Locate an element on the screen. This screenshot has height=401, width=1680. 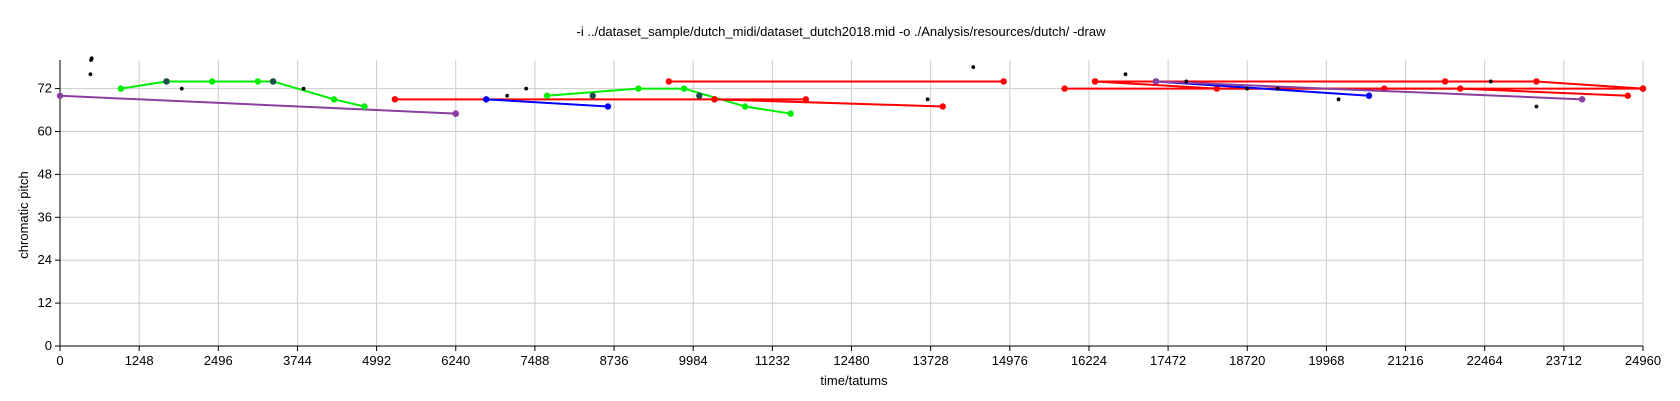
series-8-point is located at coordinates (1064, 88).